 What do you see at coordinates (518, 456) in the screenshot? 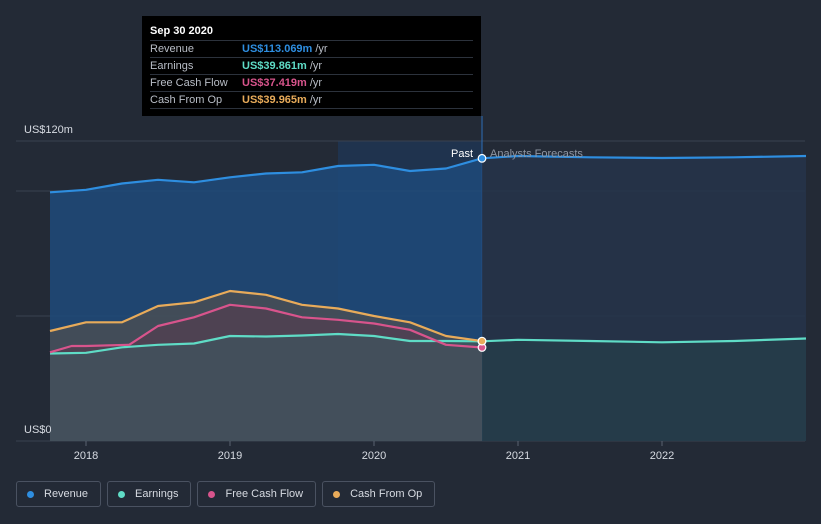
I see `x-tick-label: 2021` at bounding box center [518, 456].